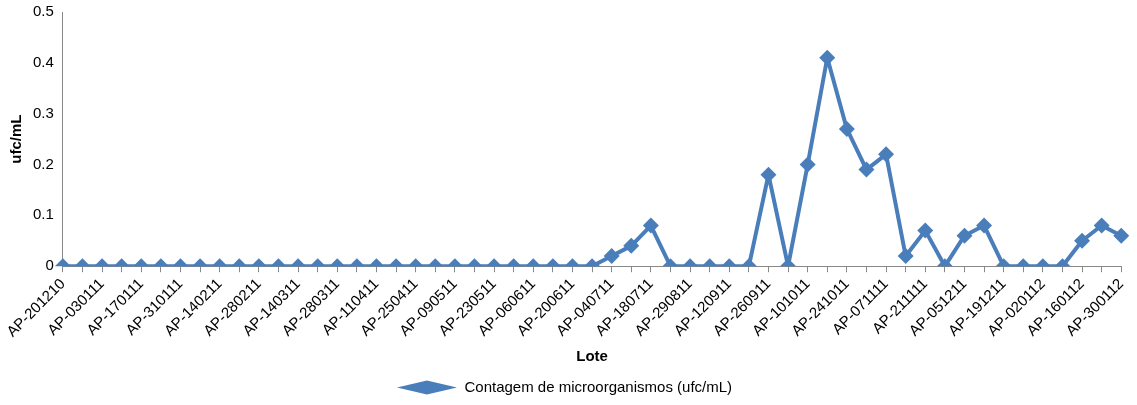 Image resolution: width=1137 pixels, height=405 pixels. Describe the element at coordinates (43, 112) in the screenshot. I see `y-tick-label: 0.3` at that location.